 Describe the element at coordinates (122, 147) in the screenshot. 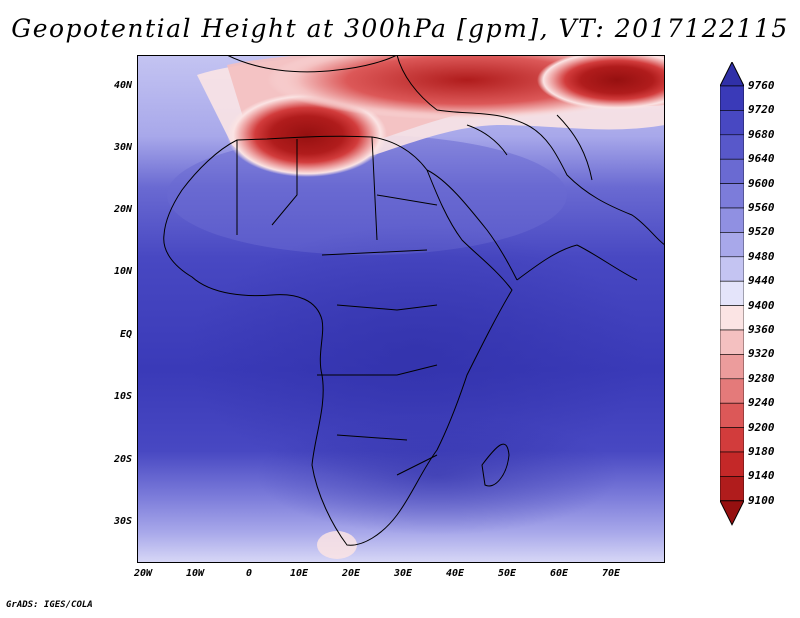

I see `lat-label-30n: 30N` at that location.